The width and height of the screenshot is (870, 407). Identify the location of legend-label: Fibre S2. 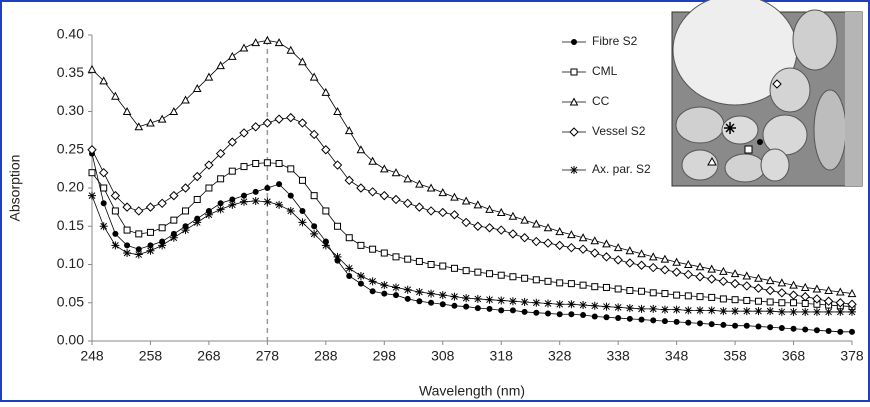
(615, 41).